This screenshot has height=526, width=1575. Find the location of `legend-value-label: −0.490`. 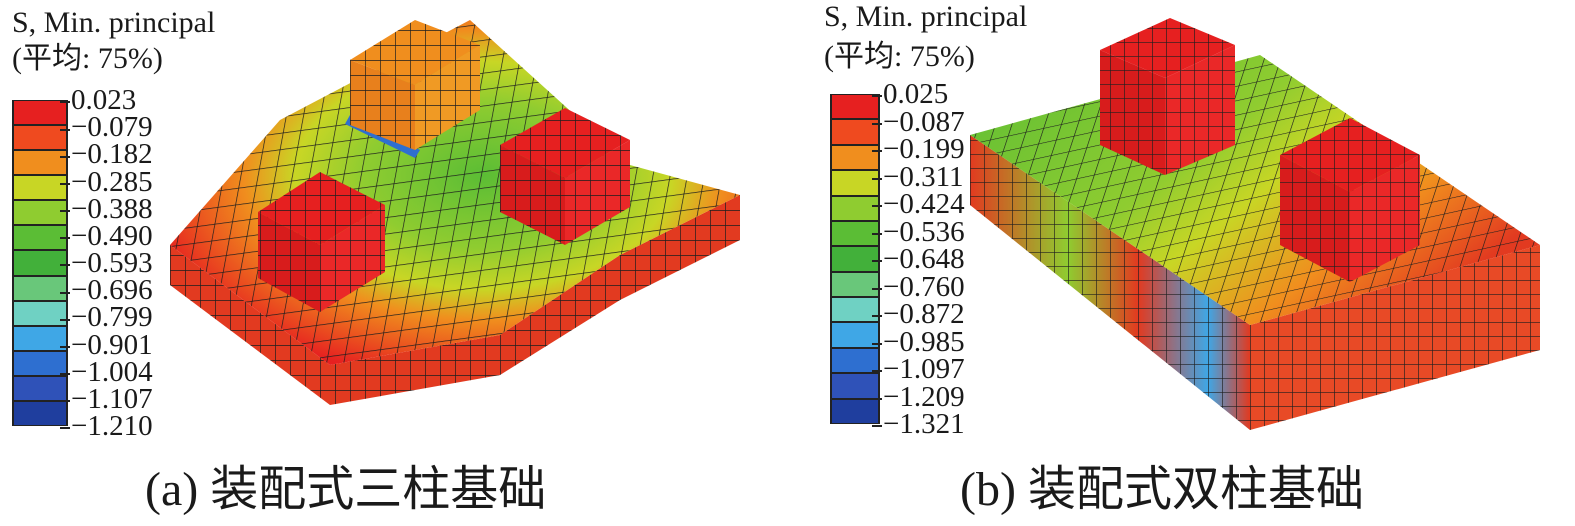

legend-value-label: −0.490 is located at coordinates (106, 236).